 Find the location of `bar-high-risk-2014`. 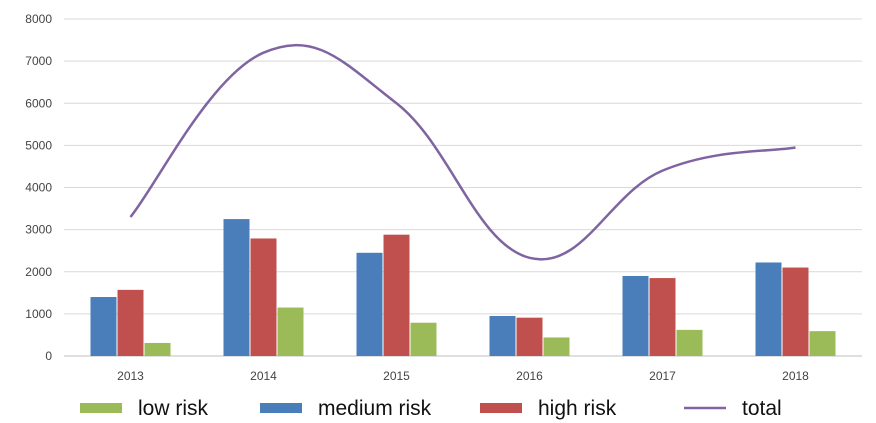

bar-high-risk-2014 is located at coordinates (263, 297).